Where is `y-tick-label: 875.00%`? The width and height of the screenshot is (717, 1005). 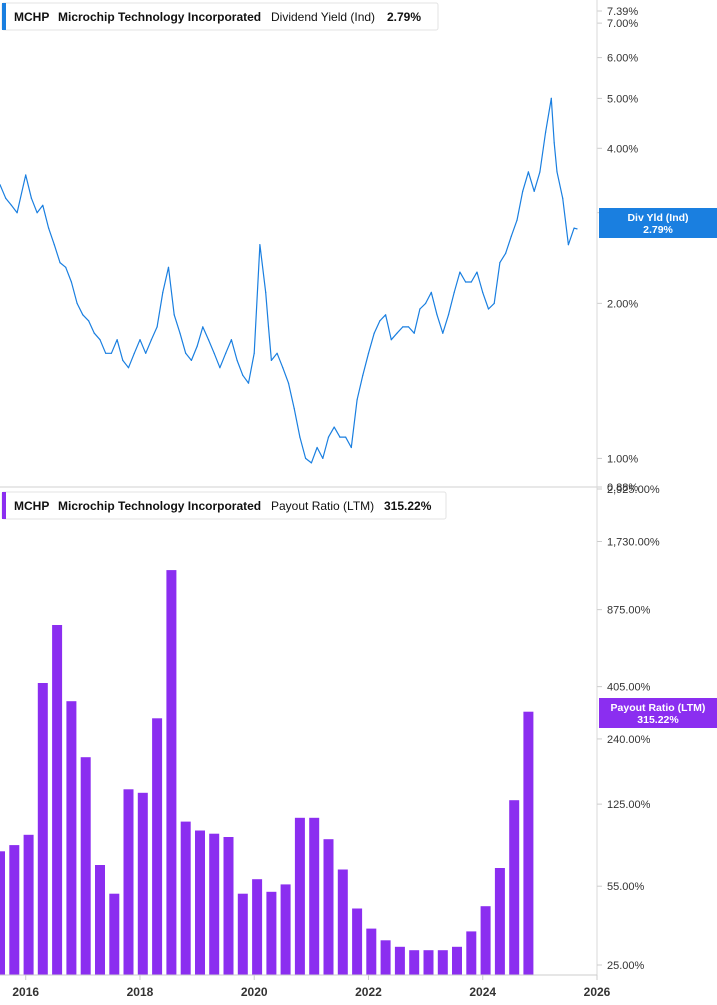 y-tick-label: 875.00% is located at coordinates (629, 611).